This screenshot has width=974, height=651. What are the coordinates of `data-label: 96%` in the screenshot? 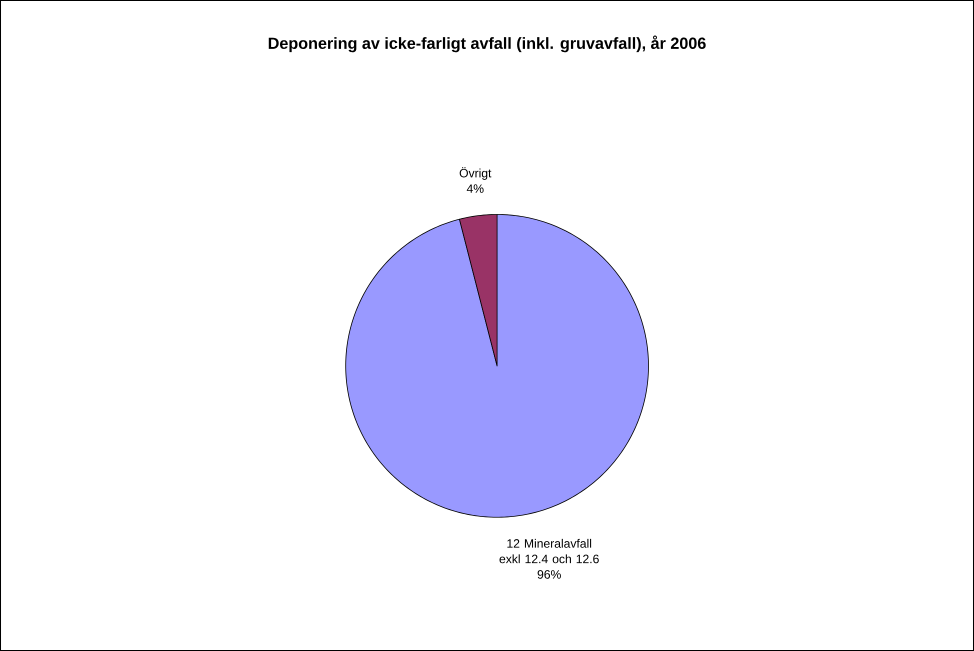 It's located at (549, 574).